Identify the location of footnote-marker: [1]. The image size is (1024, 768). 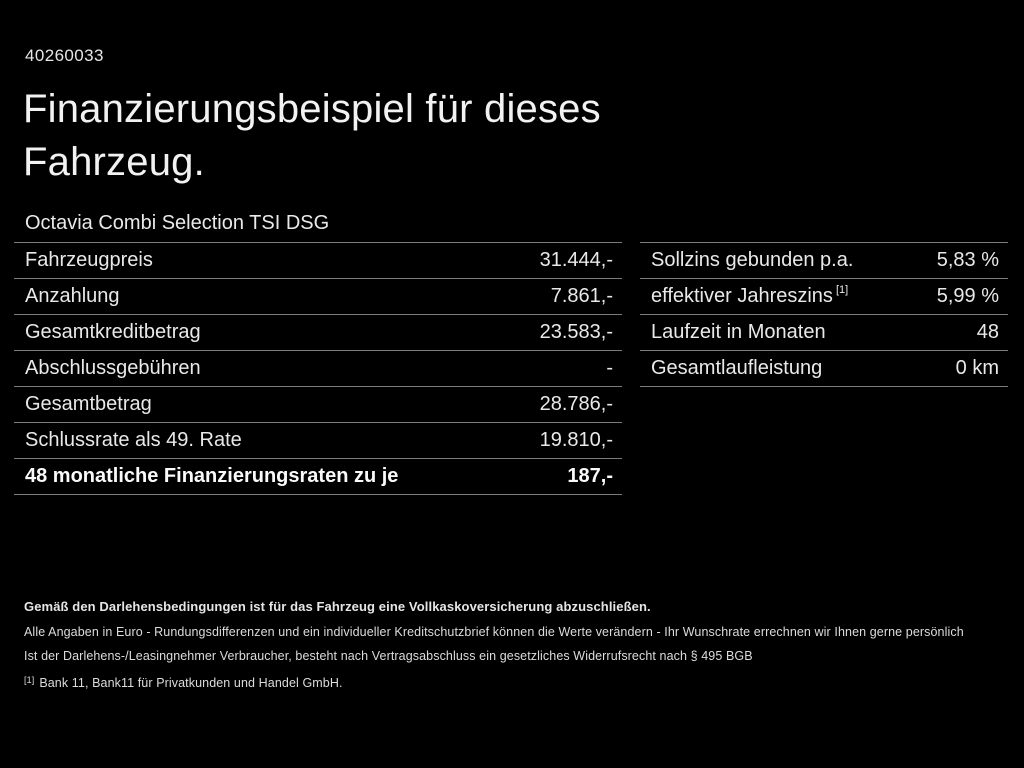
(29, 680).